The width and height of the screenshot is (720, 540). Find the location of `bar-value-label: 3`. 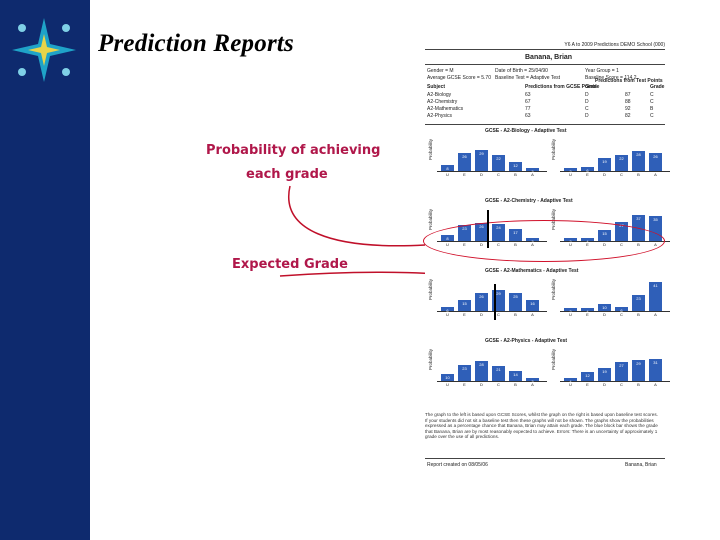

bar-value-label: 3 is located at coordinates (532, 171).